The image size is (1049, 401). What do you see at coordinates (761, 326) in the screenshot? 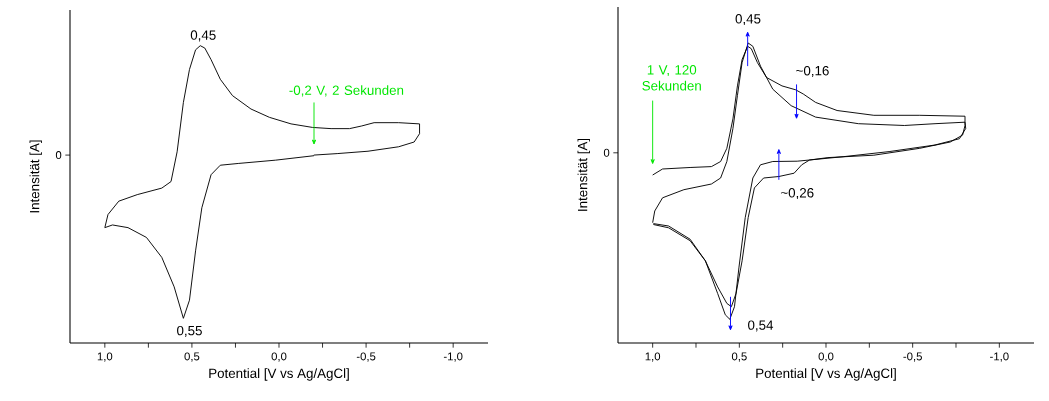
I see `annotation: 0,54` at bounding box center [761, 326].